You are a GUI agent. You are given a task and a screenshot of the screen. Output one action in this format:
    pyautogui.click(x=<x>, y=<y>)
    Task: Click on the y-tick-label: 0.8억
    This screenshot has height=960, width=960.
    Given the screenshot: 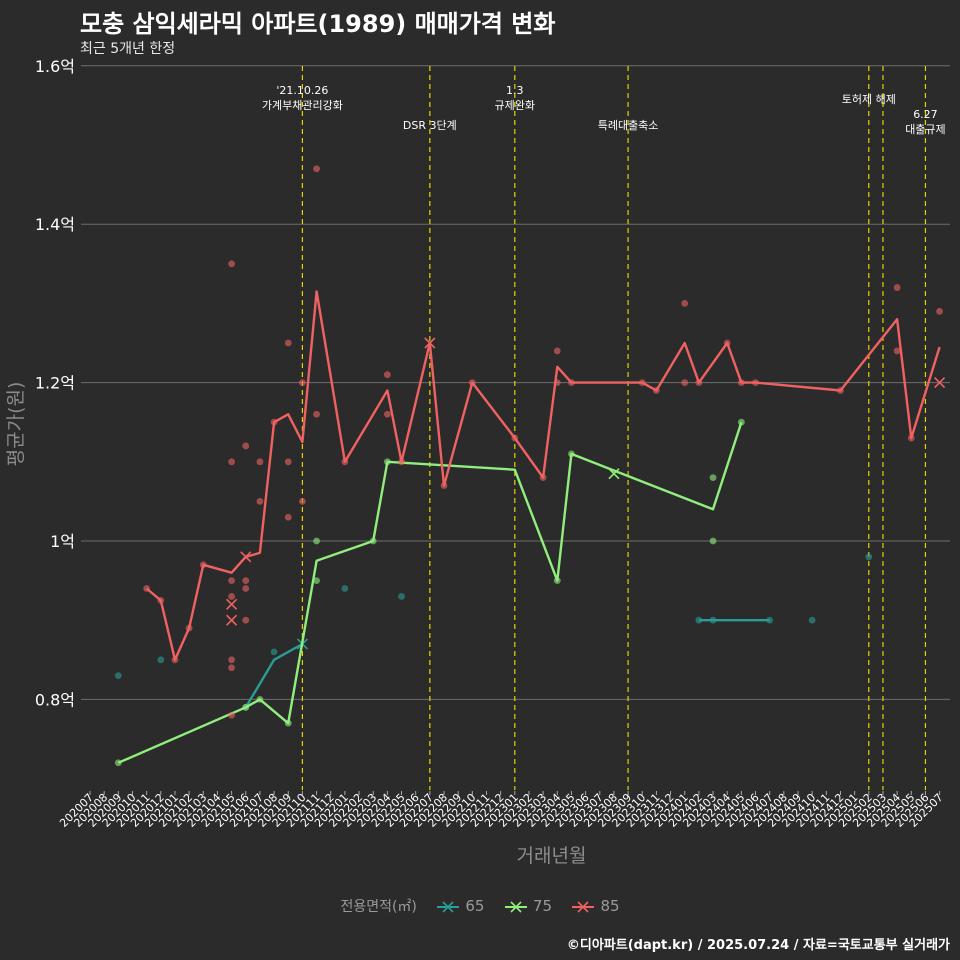 What is the action you would take?
    pyautogui.click(x=55, y=699)
    